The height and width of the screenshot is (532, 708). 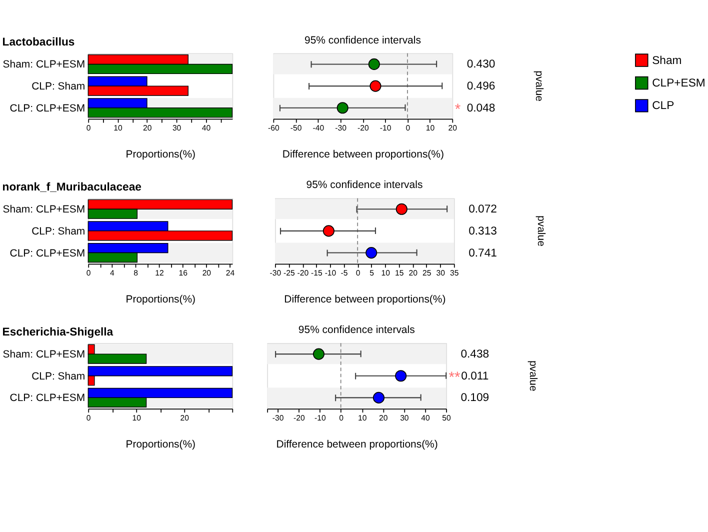 I want to click on chart-title: Lactobacillus, so click(x=38, y=42).